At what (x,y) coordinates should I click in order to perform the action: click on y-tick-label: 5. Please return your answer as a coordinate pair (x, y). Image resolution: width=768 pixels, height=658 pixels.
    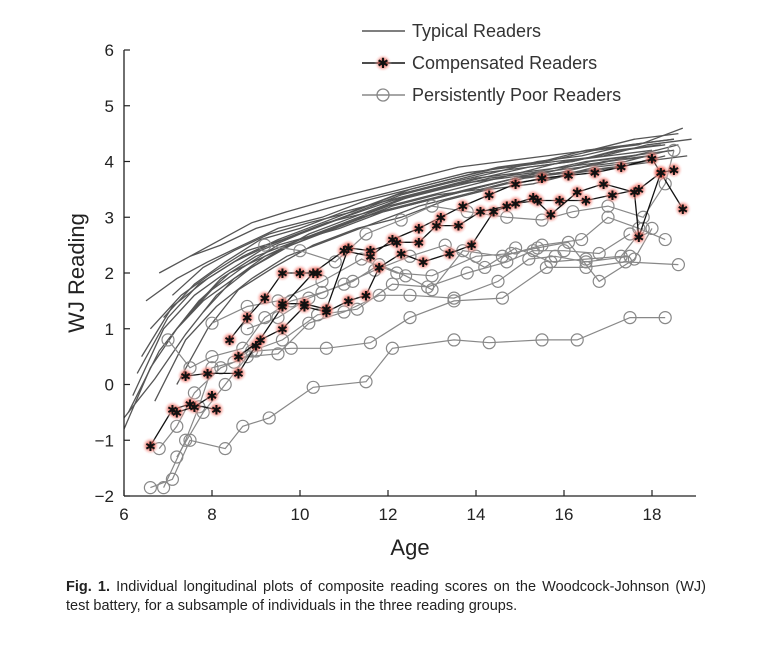
    Looking at the image, I should click on (109, 106).